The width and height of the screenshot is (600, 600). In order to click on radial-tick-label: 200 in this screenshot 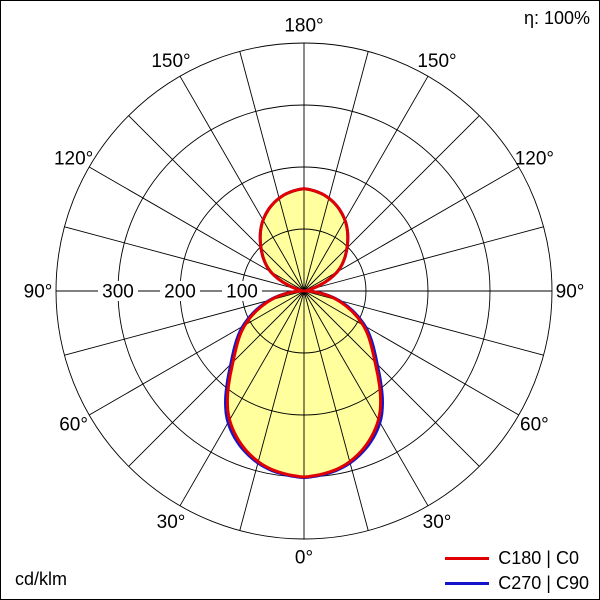, I will do `click(180, 292)`.